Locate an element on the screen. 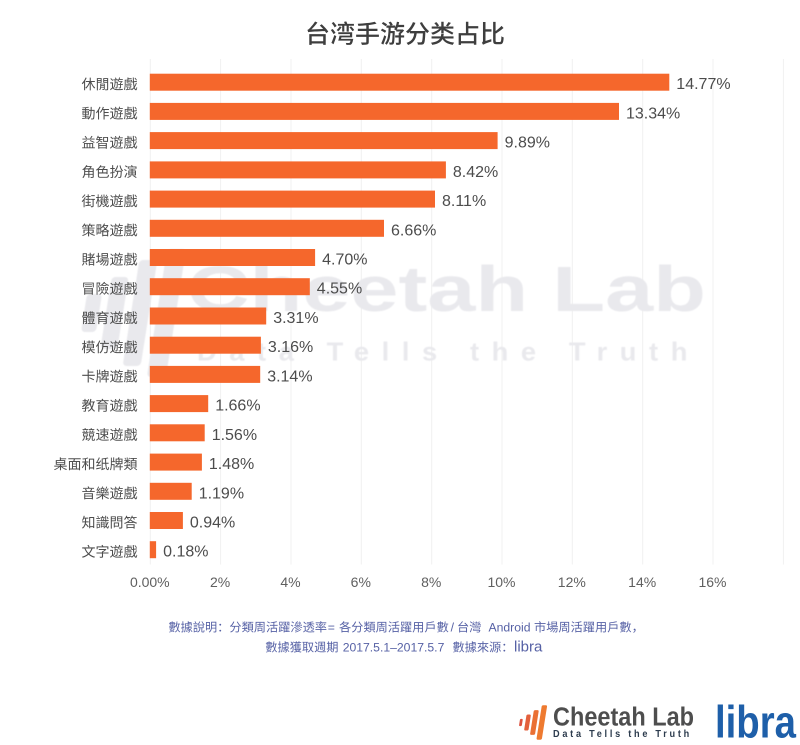  svg-text: 14.77% is located at coordinates (703, 84).